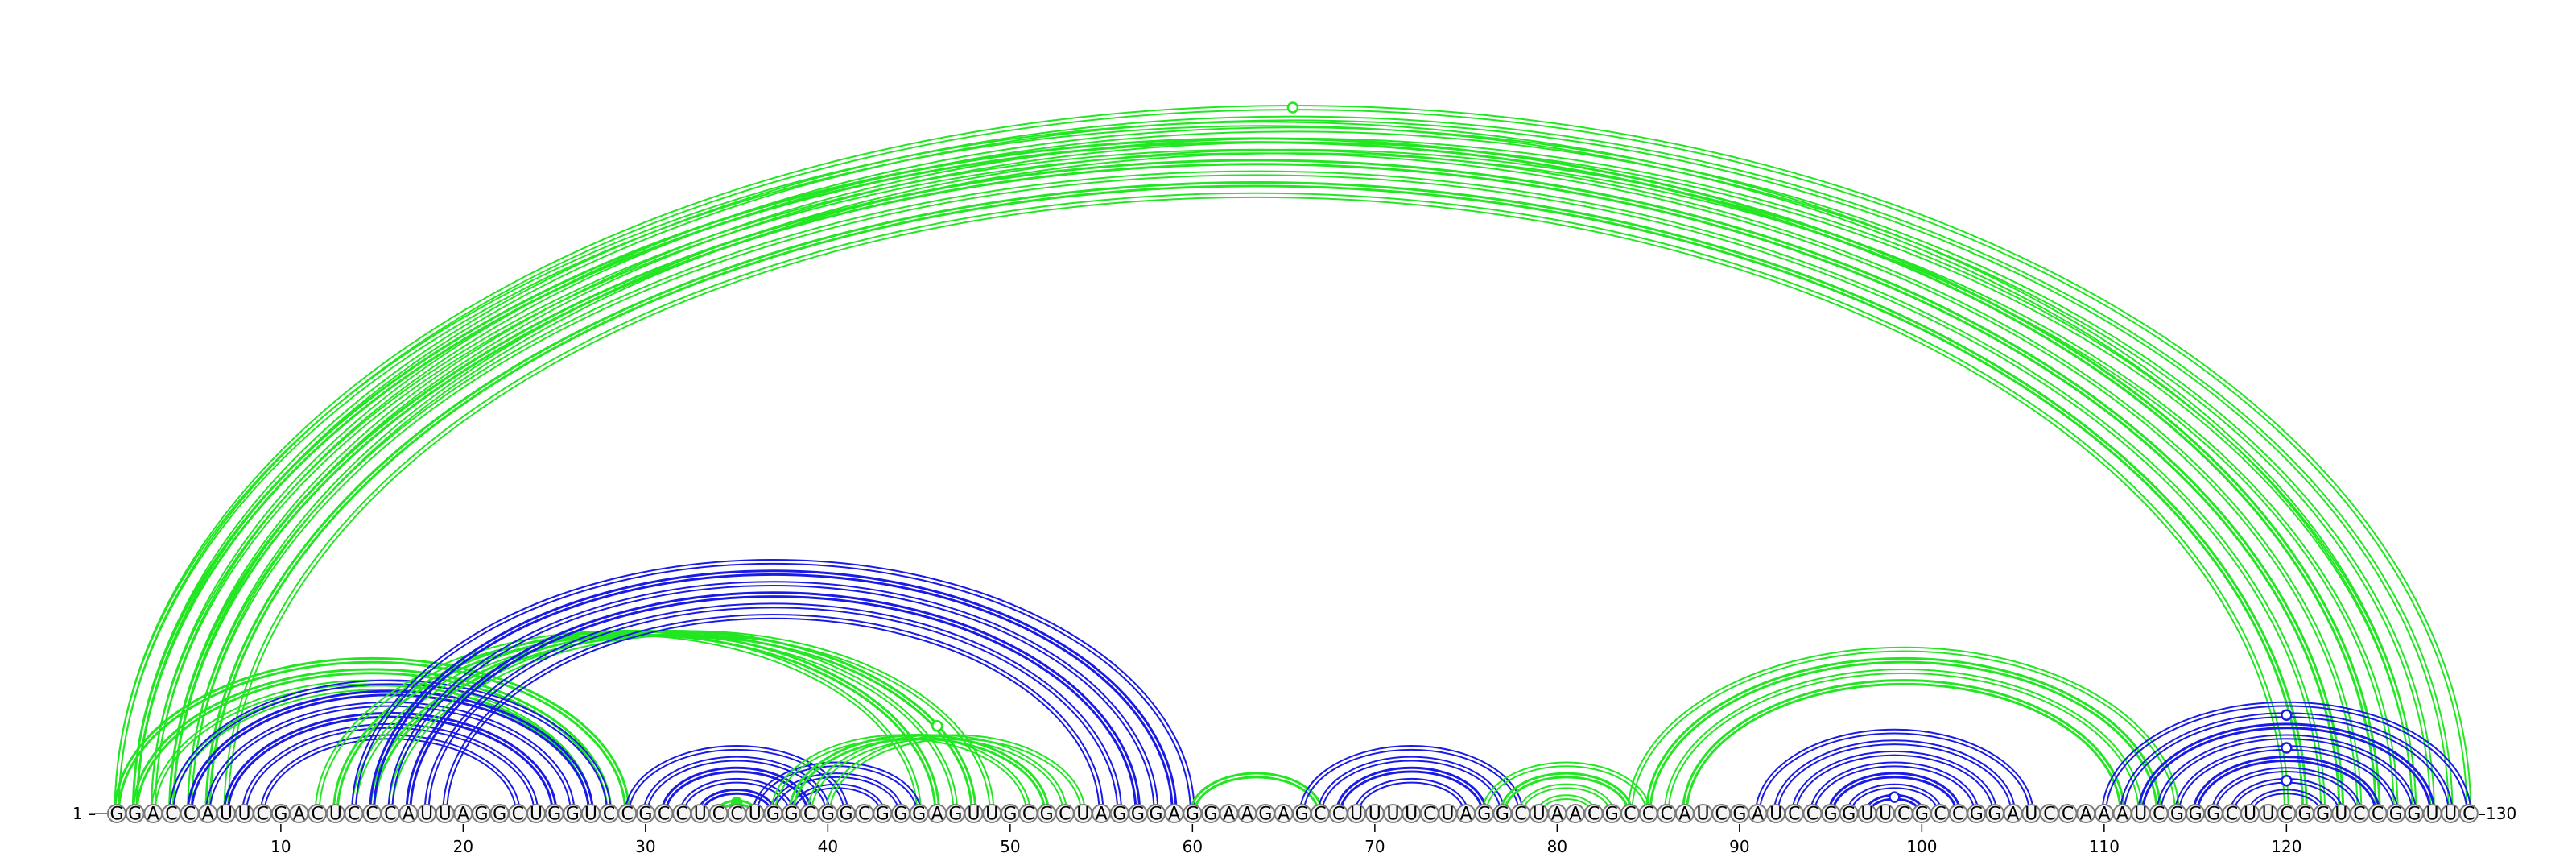 The height and width of the screenshot is (857, 2576). I want to click on nucleotide-8: U, so click(244, 814).